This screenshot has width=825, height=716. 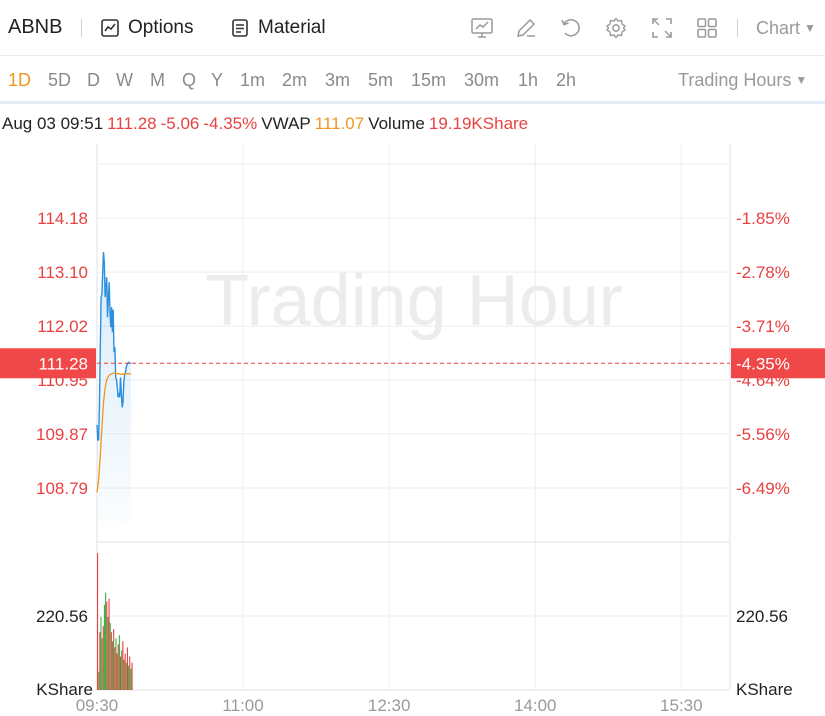 I want to click on trading-hours-dropdown: Trading Hours ▼, so click(x=742, y=80).